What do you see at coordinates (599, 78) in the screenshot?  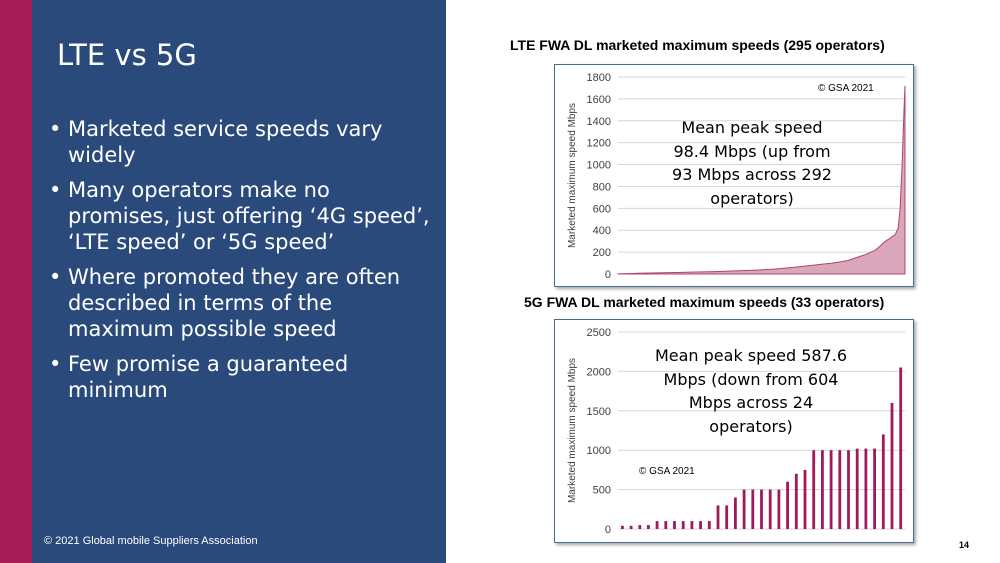 I see `lte-ytick-label: 1800` at bounding box center [599, 78].